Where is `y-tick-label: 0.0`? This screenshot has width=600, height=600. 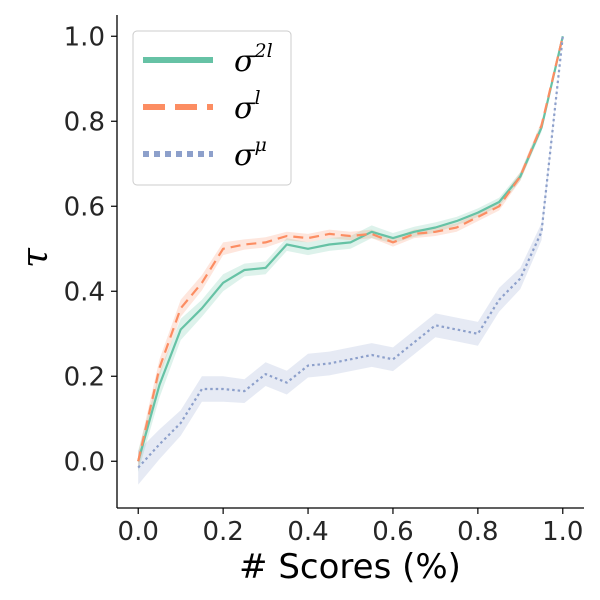
y-tick-label: 0.0 is located at coordinates (84, 462).